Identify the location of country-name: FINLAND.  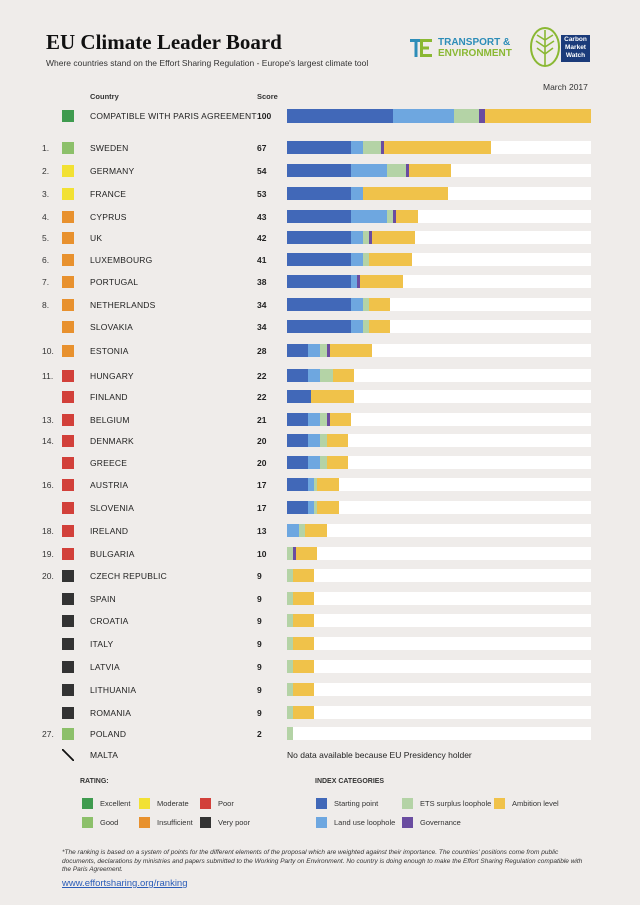
(109, 397).